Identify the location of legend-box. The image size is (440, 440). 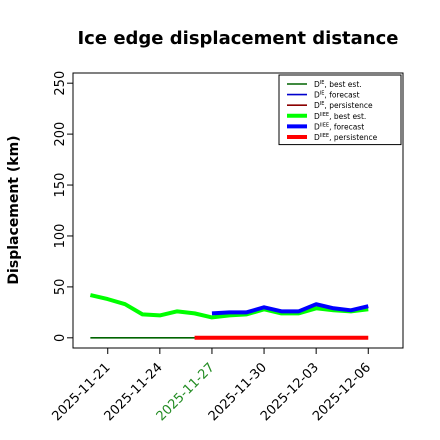
(340, 110).